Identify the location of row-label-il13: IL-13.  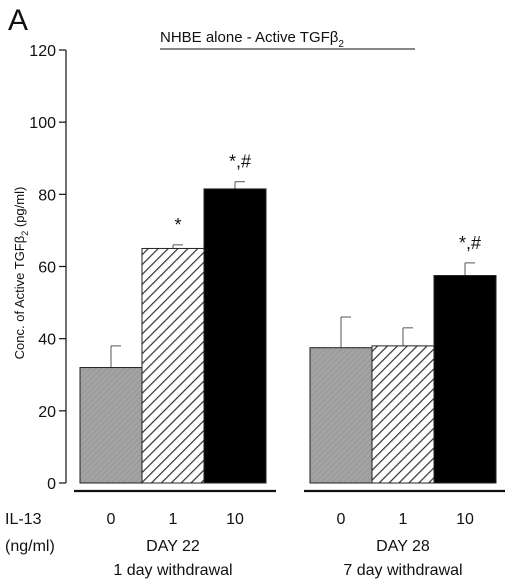
(23, 519).